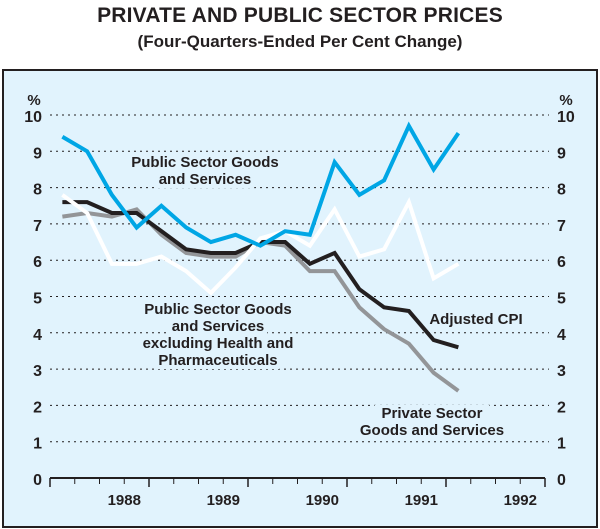 The image size is (600, 529). Describe the element at coordinates (37, 299) in the screenshot. I see `y-tick-label-left: 5` at that location.